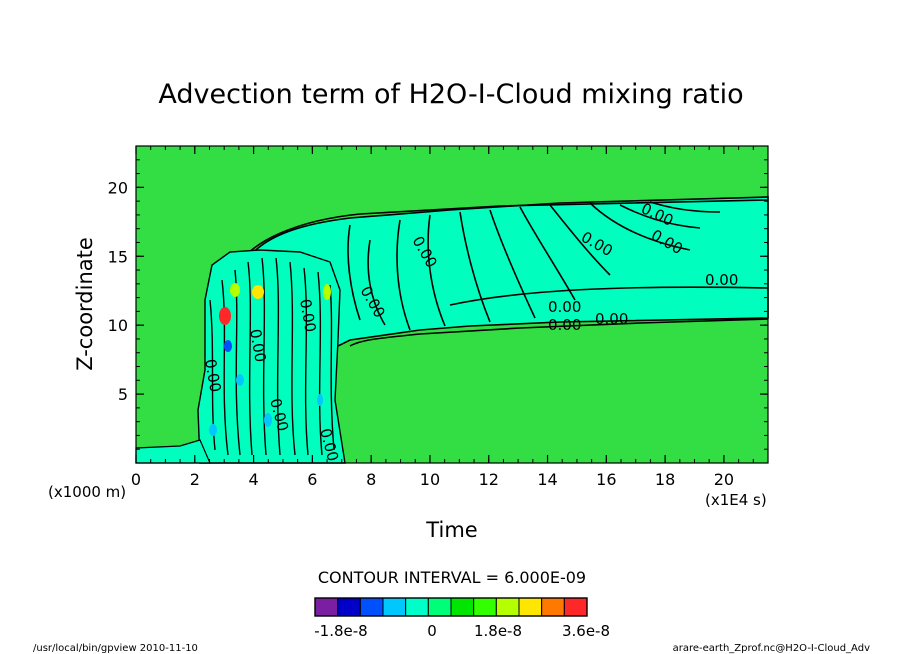 The image size is (904, 654). Describe the element at coordinates (547, 479) in the screenshot. I see `x-tick-label: 14` at that location.